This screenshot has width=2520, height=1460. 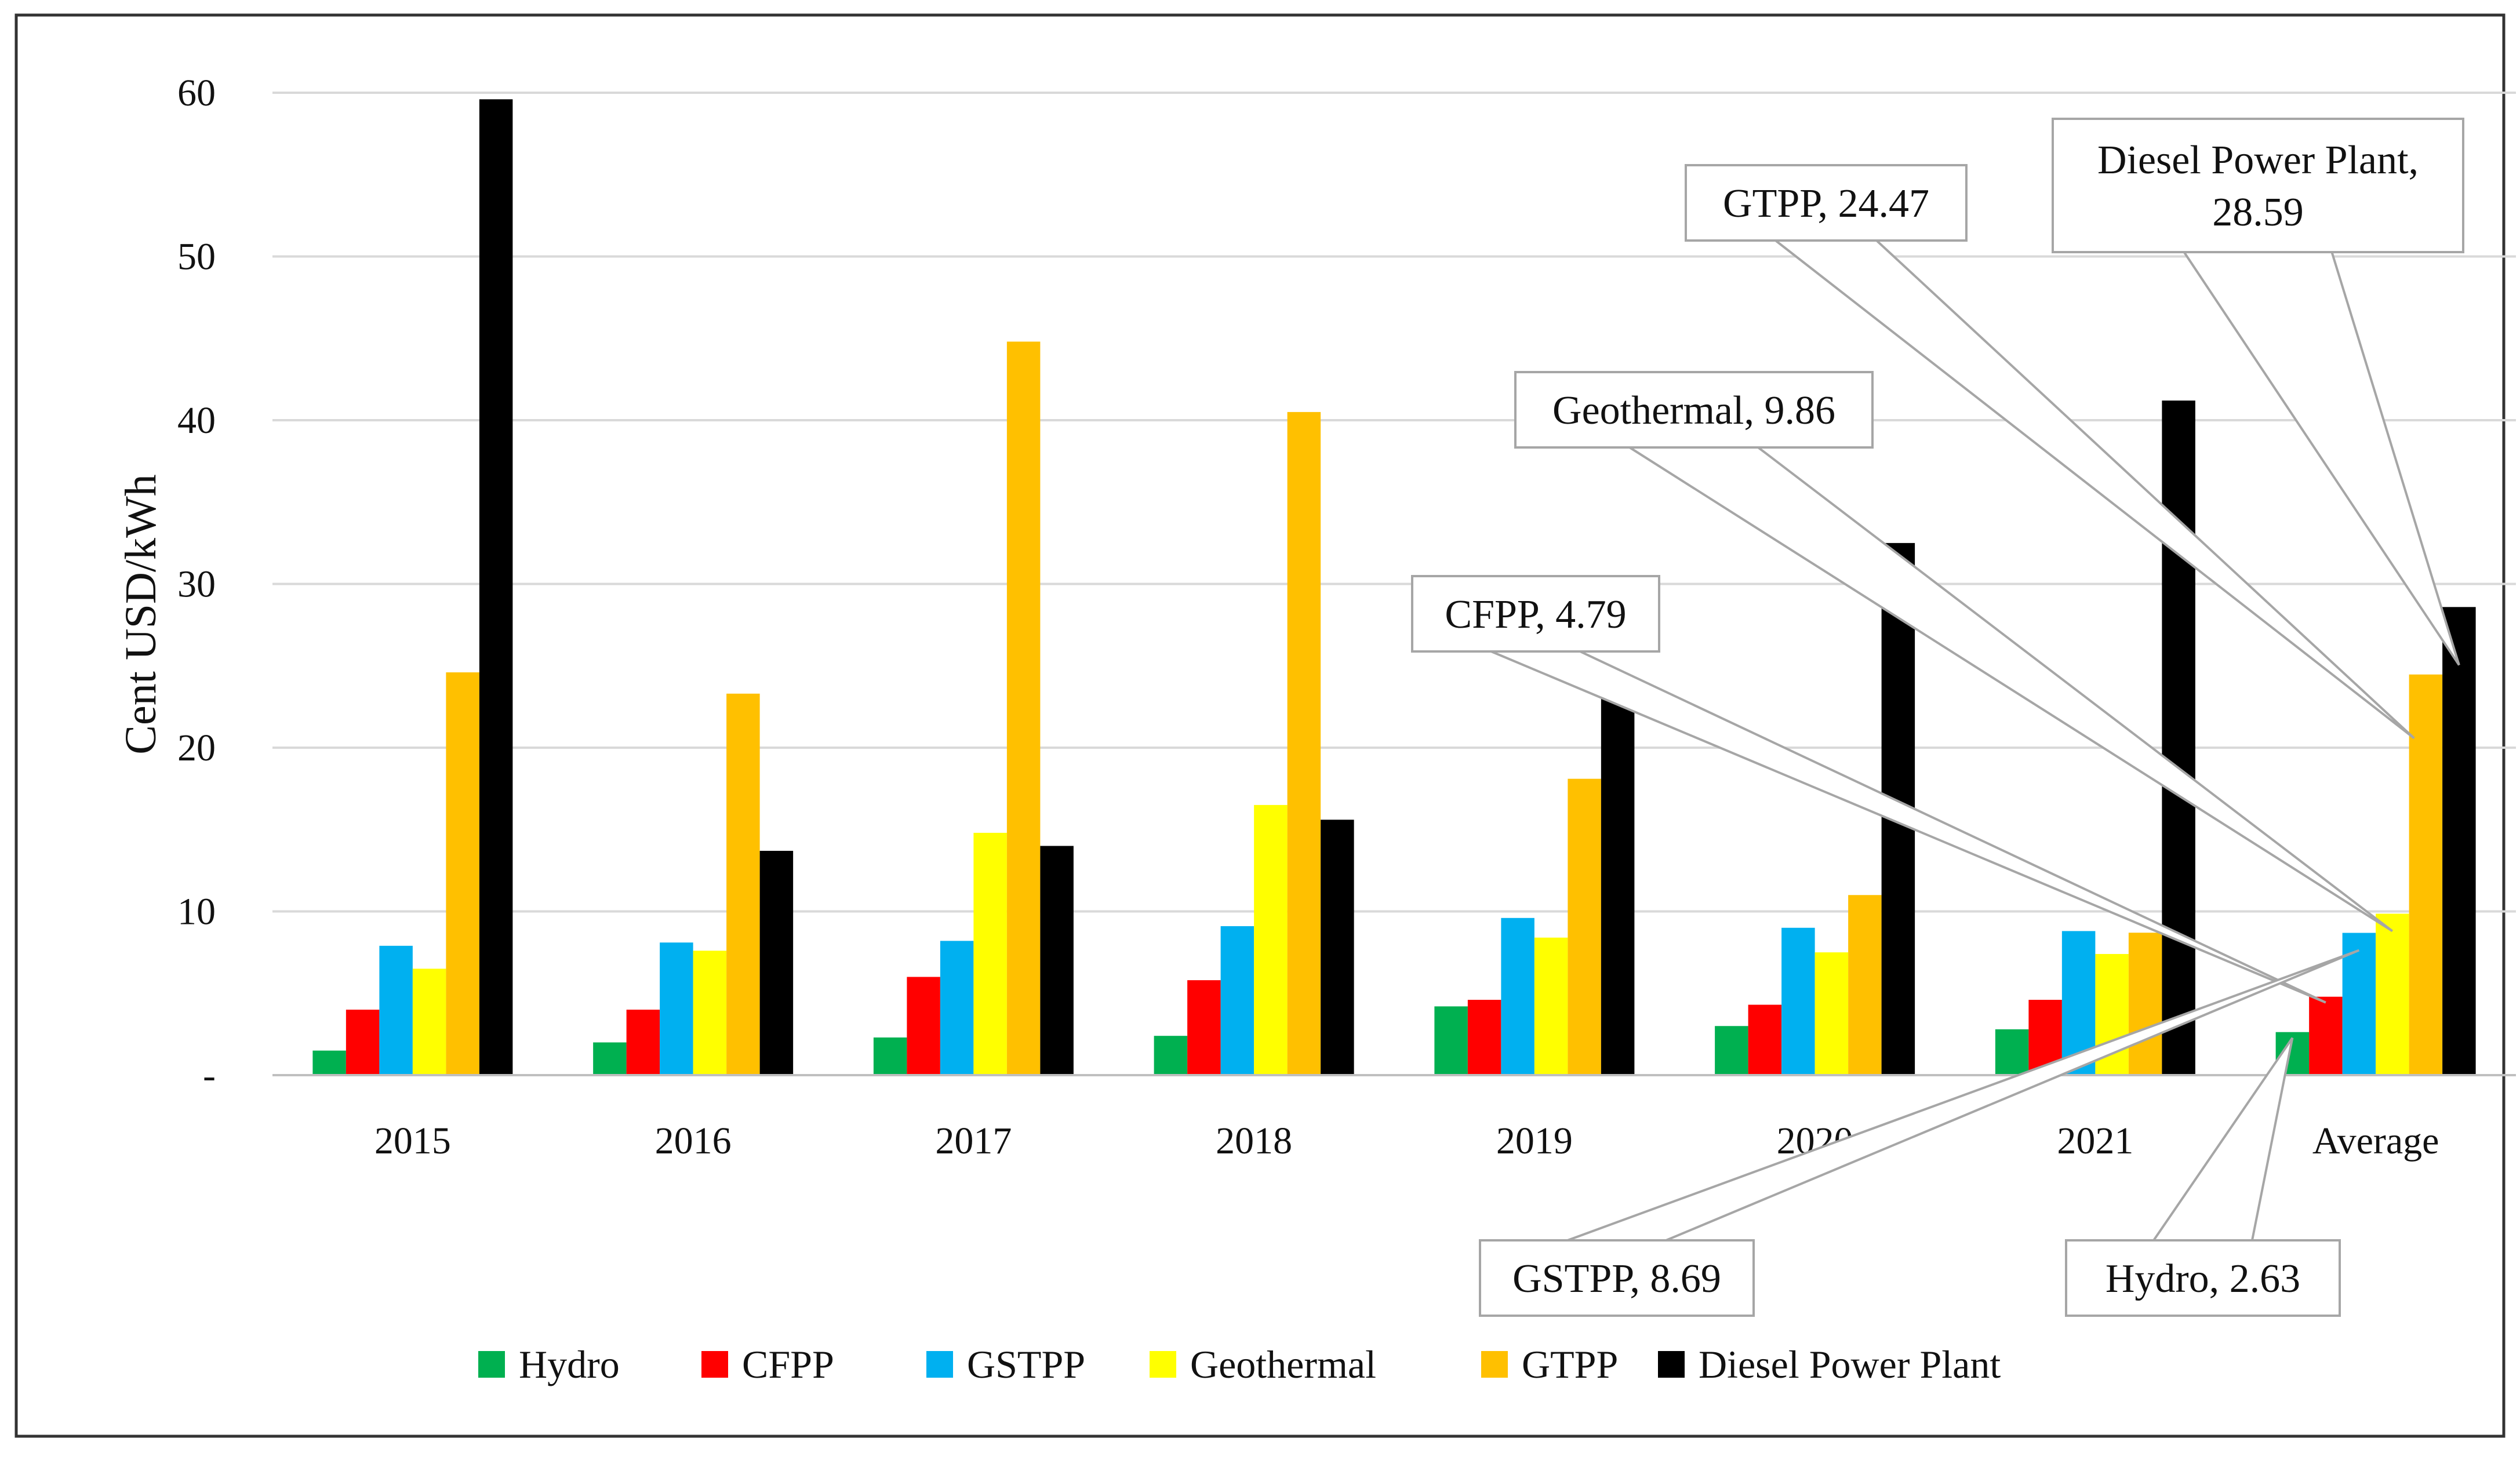 I want to click on legend-item: GSTPP, so click(x=1006, y=1364).